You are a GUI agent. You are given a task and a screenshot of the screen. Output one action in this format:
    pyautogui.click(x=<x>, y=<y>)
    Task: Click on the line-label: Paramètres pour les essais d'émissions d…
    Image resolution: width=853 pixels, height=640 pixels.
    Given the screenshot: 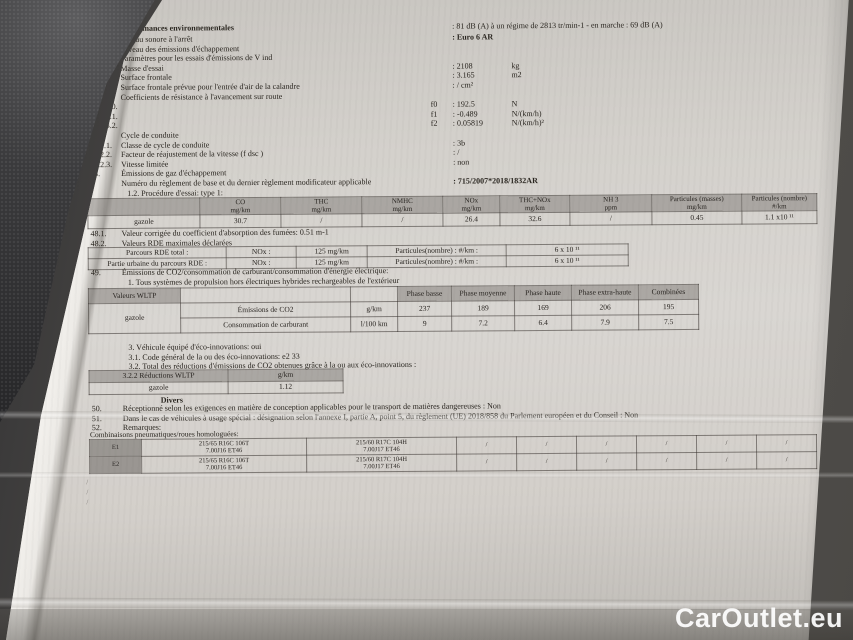 What is the action you would take?
    pyautogui.click(x=196, y=58)
    